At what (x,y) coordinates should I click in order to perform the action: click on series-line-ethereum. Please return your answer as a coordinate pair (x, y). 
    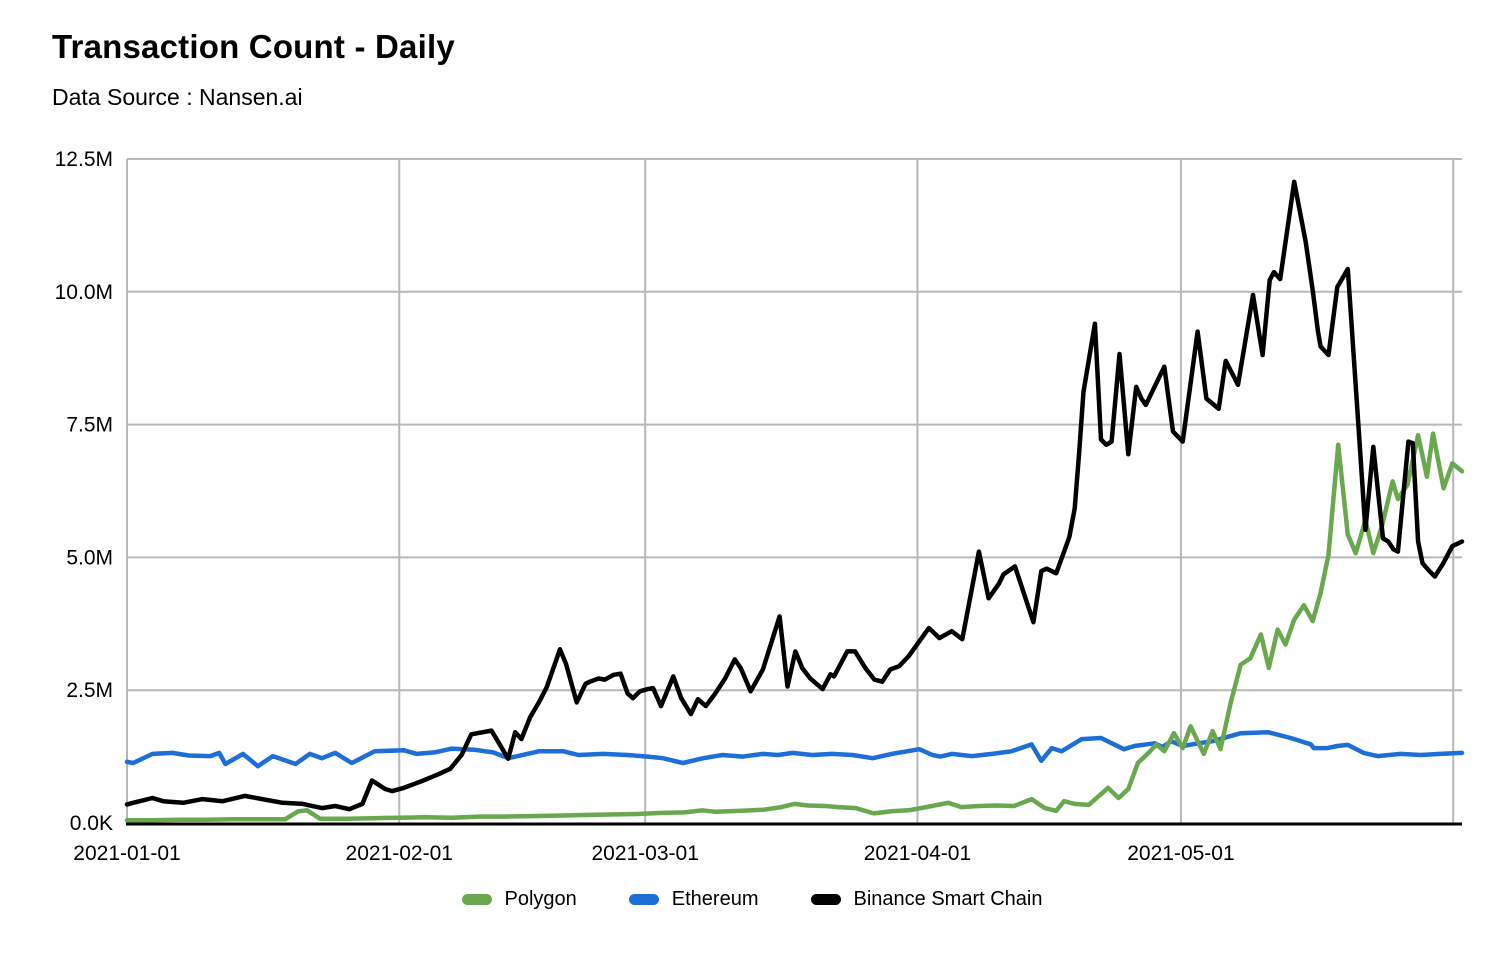
    Looking at the image, I should click on (794, 749).